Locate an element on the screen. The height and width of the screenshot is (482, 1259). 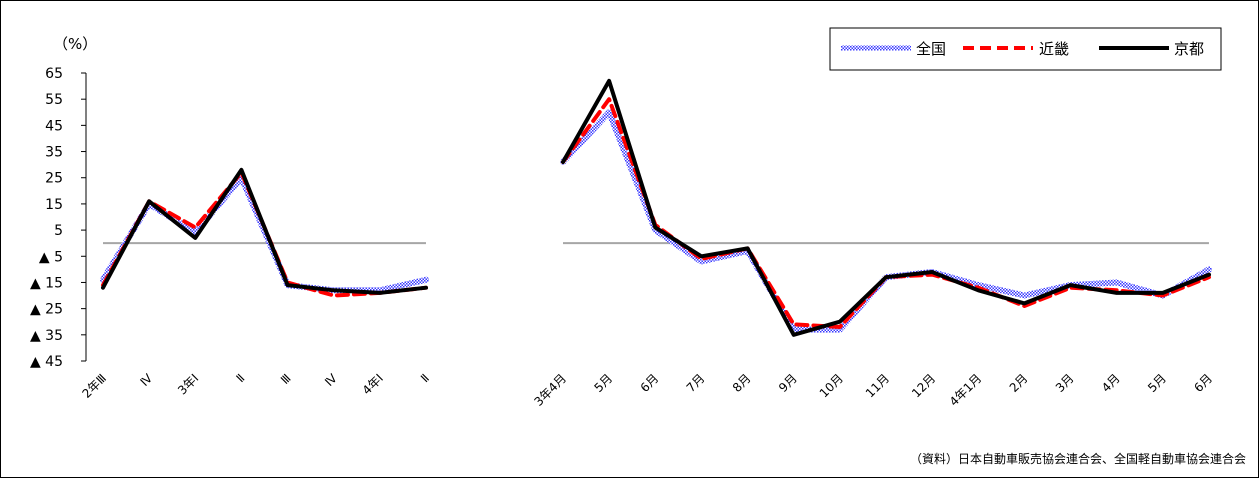
series-line-全国 is located at coordinates (264, 234).